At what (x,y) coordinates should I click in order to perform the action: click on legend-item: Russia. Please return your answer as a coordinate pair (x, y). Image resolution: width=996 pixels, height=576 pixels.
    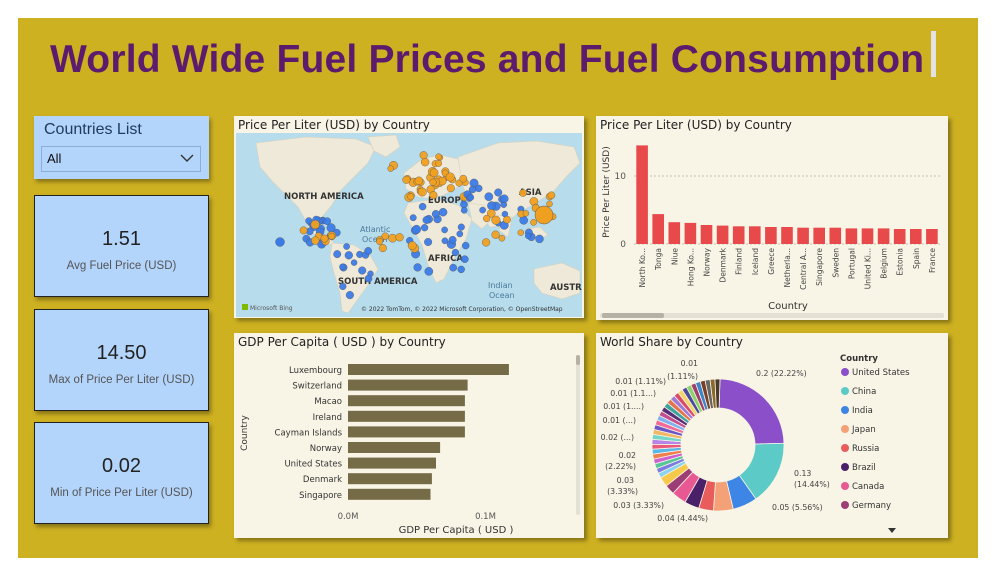
    Looking at the image, I should click on (865, 449).